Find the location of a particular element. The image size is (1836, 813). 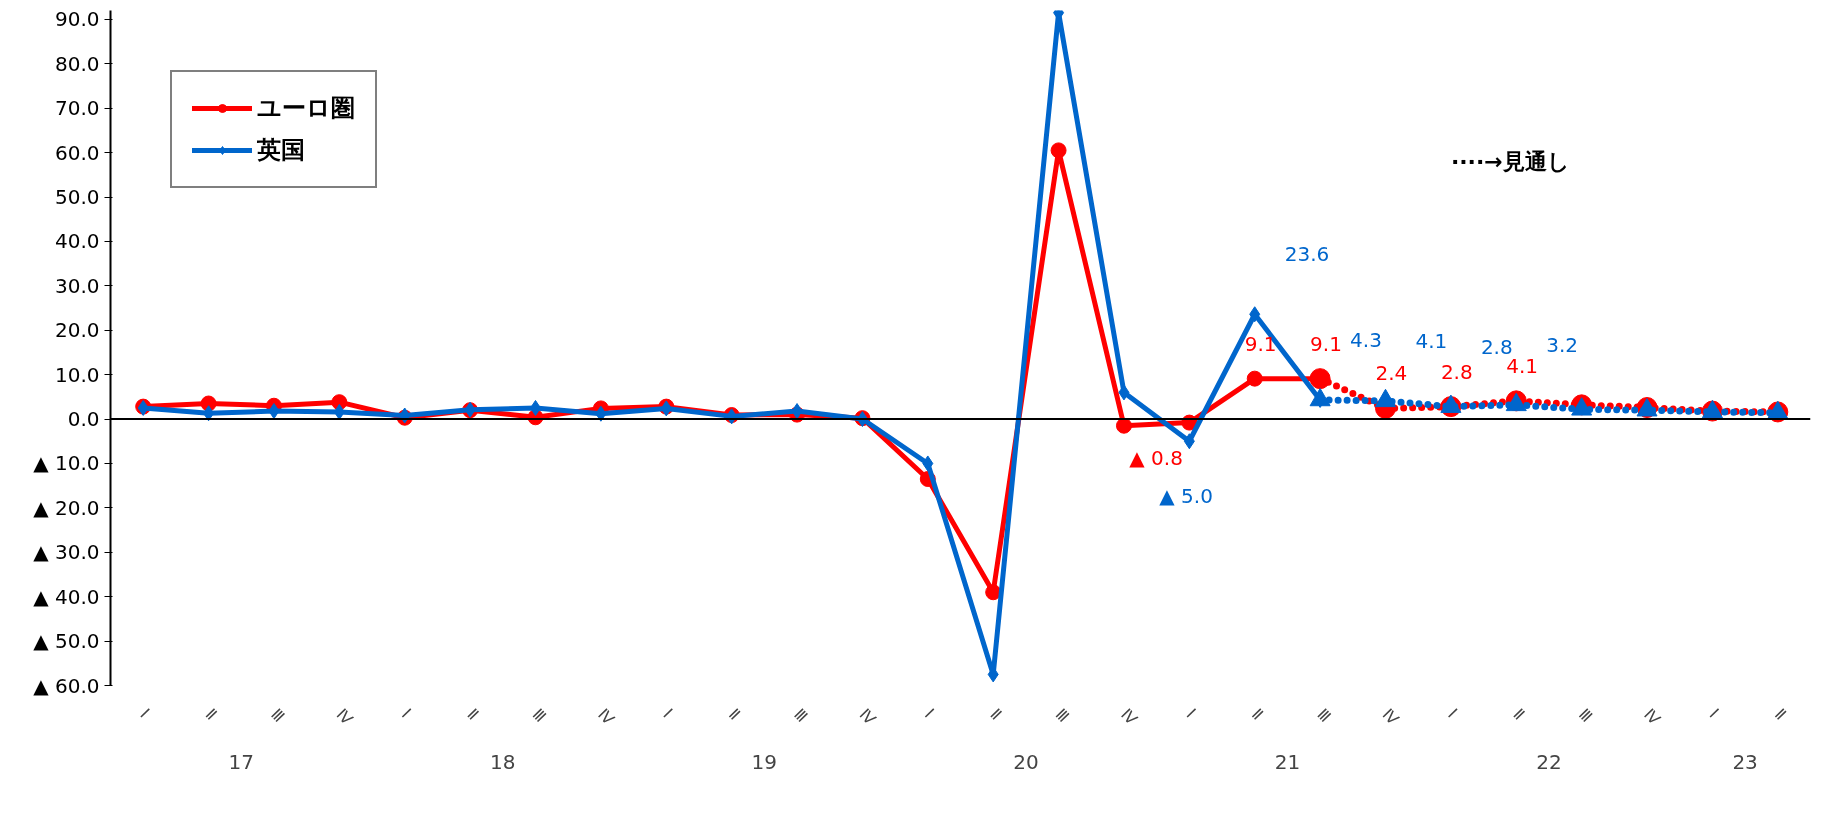

y-tick-label: ▲ 30.0 is located at coordinates (66, 552).